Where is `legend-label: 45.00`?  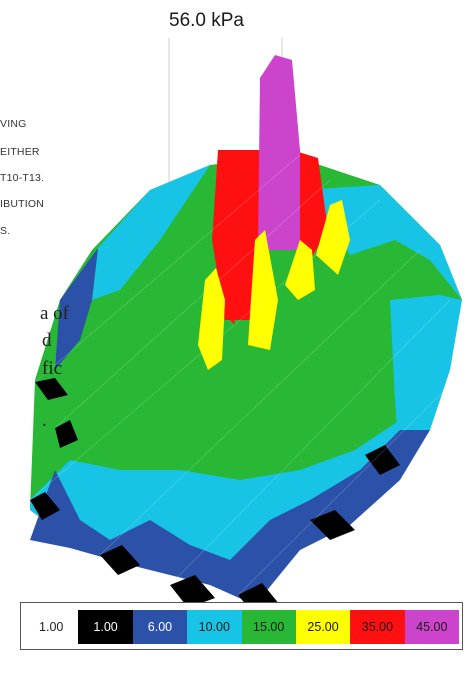 legend-label: 45.00 is located at coordinates (432, 627).